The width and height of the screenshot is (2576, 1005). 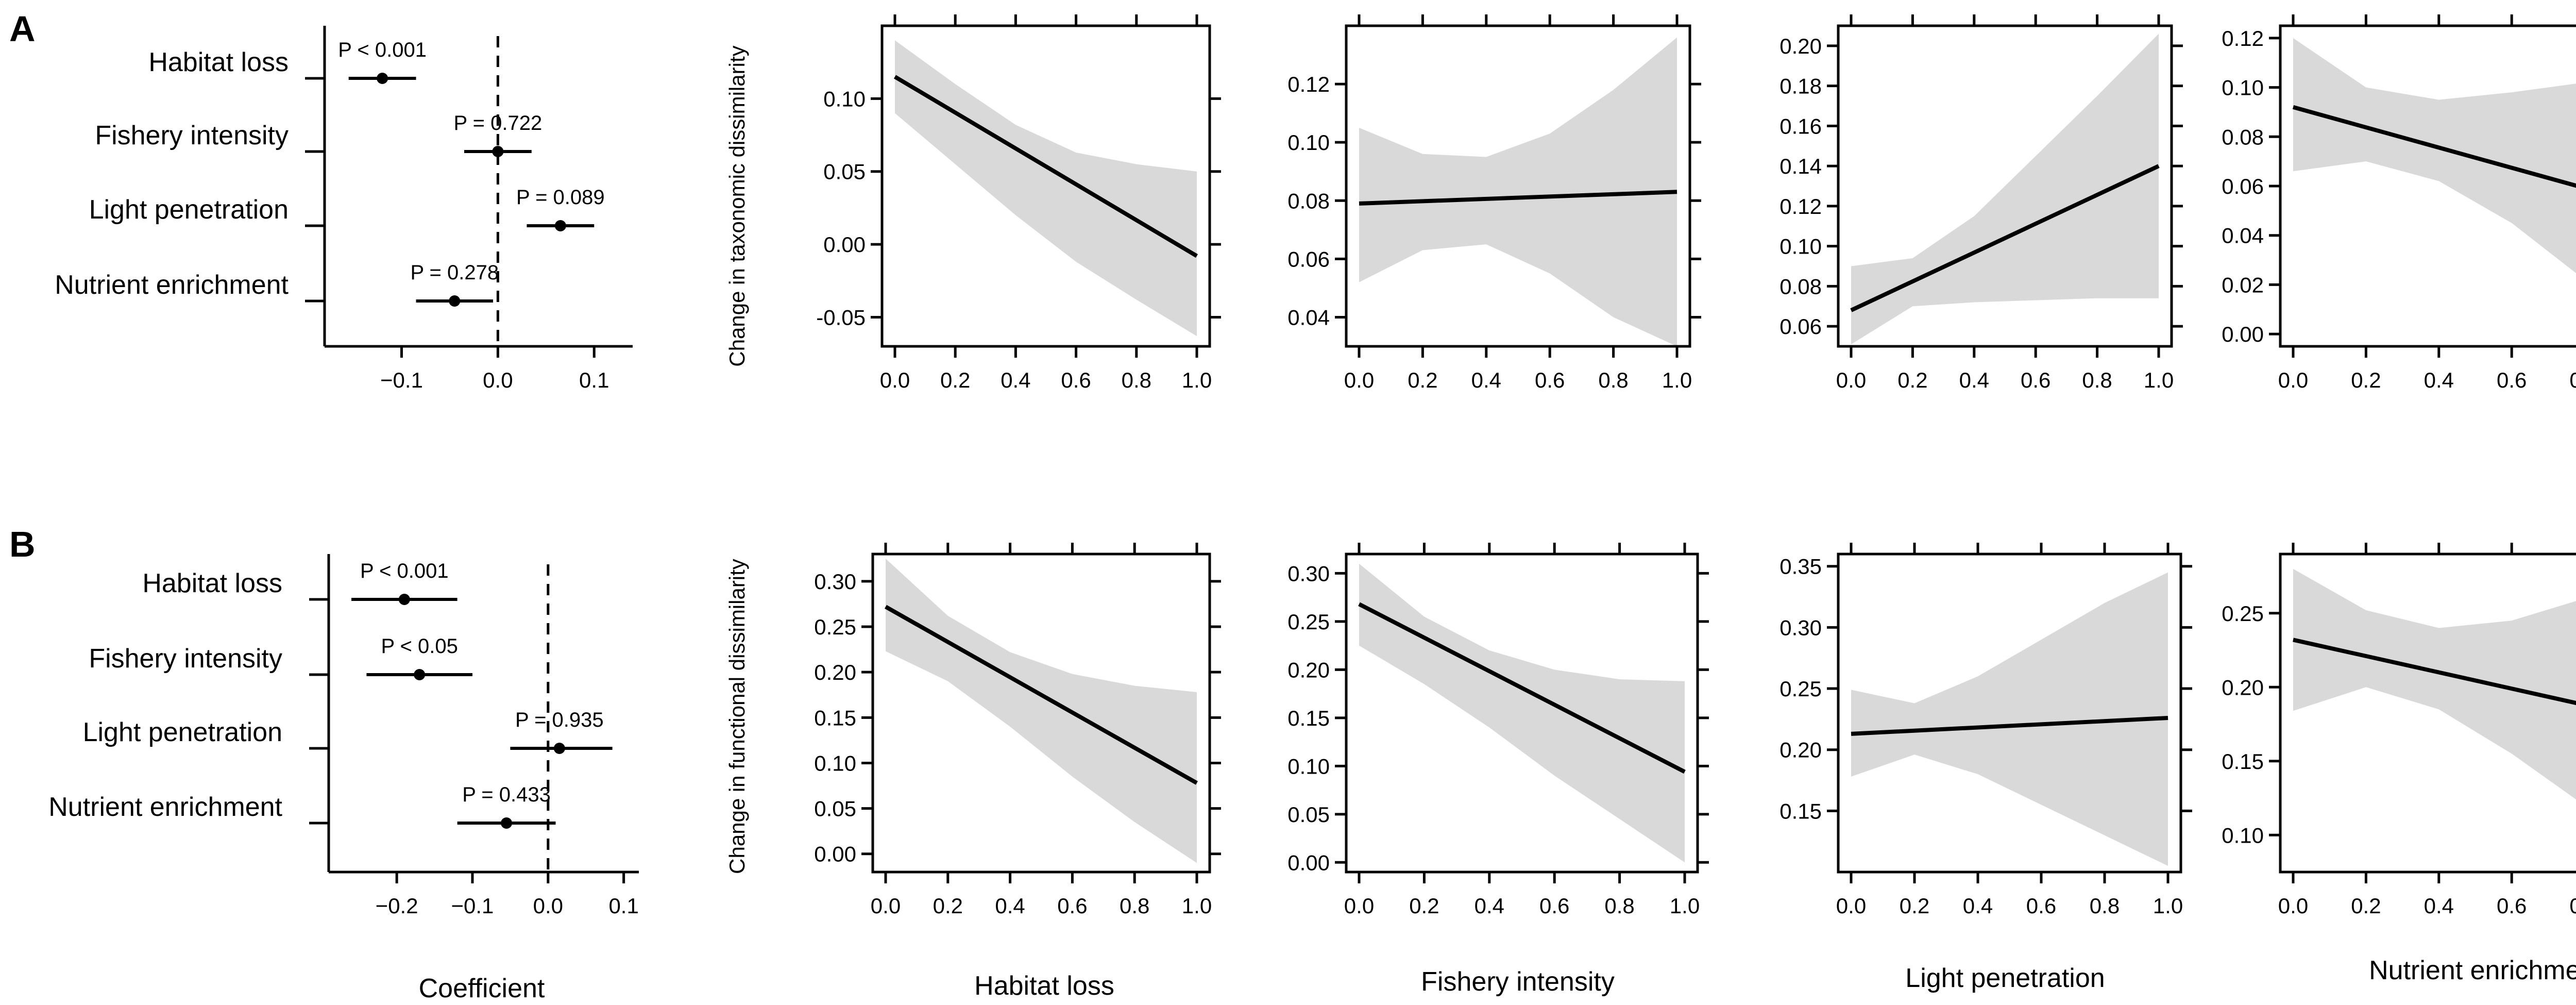 What do you see at coordinates (955, 380) in the screenshot?
I see `row-a-effect-plot-1-x-tick-label: 0.2` at bounding box center [955, 380].